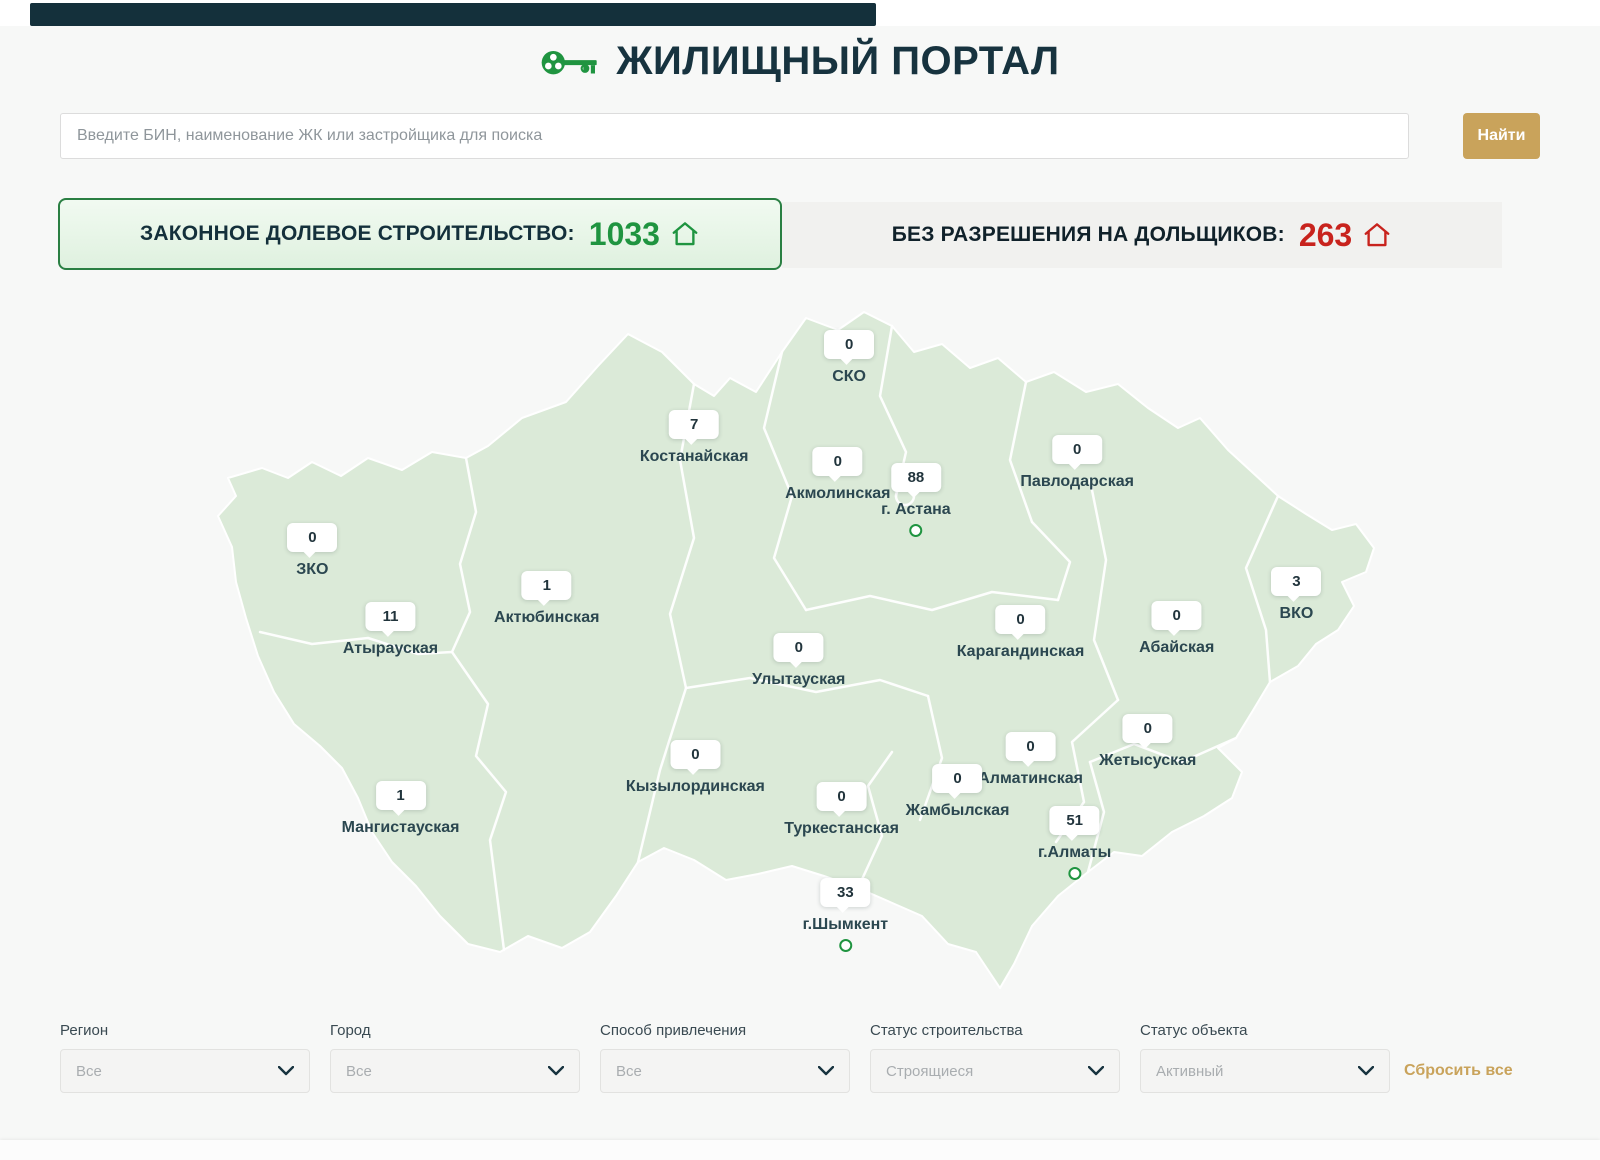  I want to click on header: ЖИЛИЩНЫЙ ПОРТАЛ, so click(800, 61).